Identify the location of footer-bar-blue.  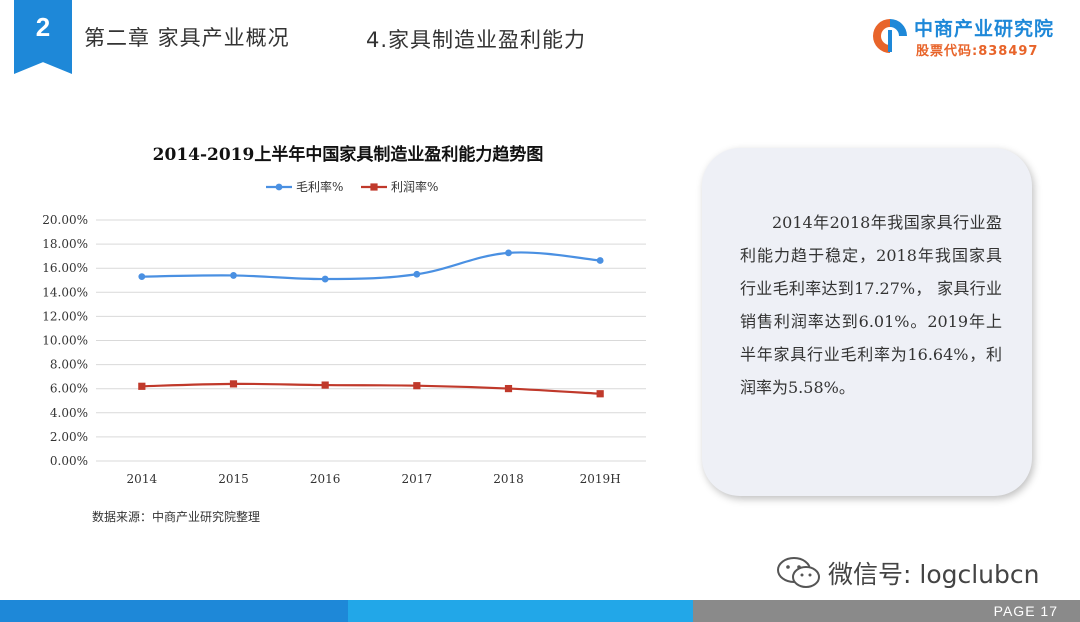
(174, 611).